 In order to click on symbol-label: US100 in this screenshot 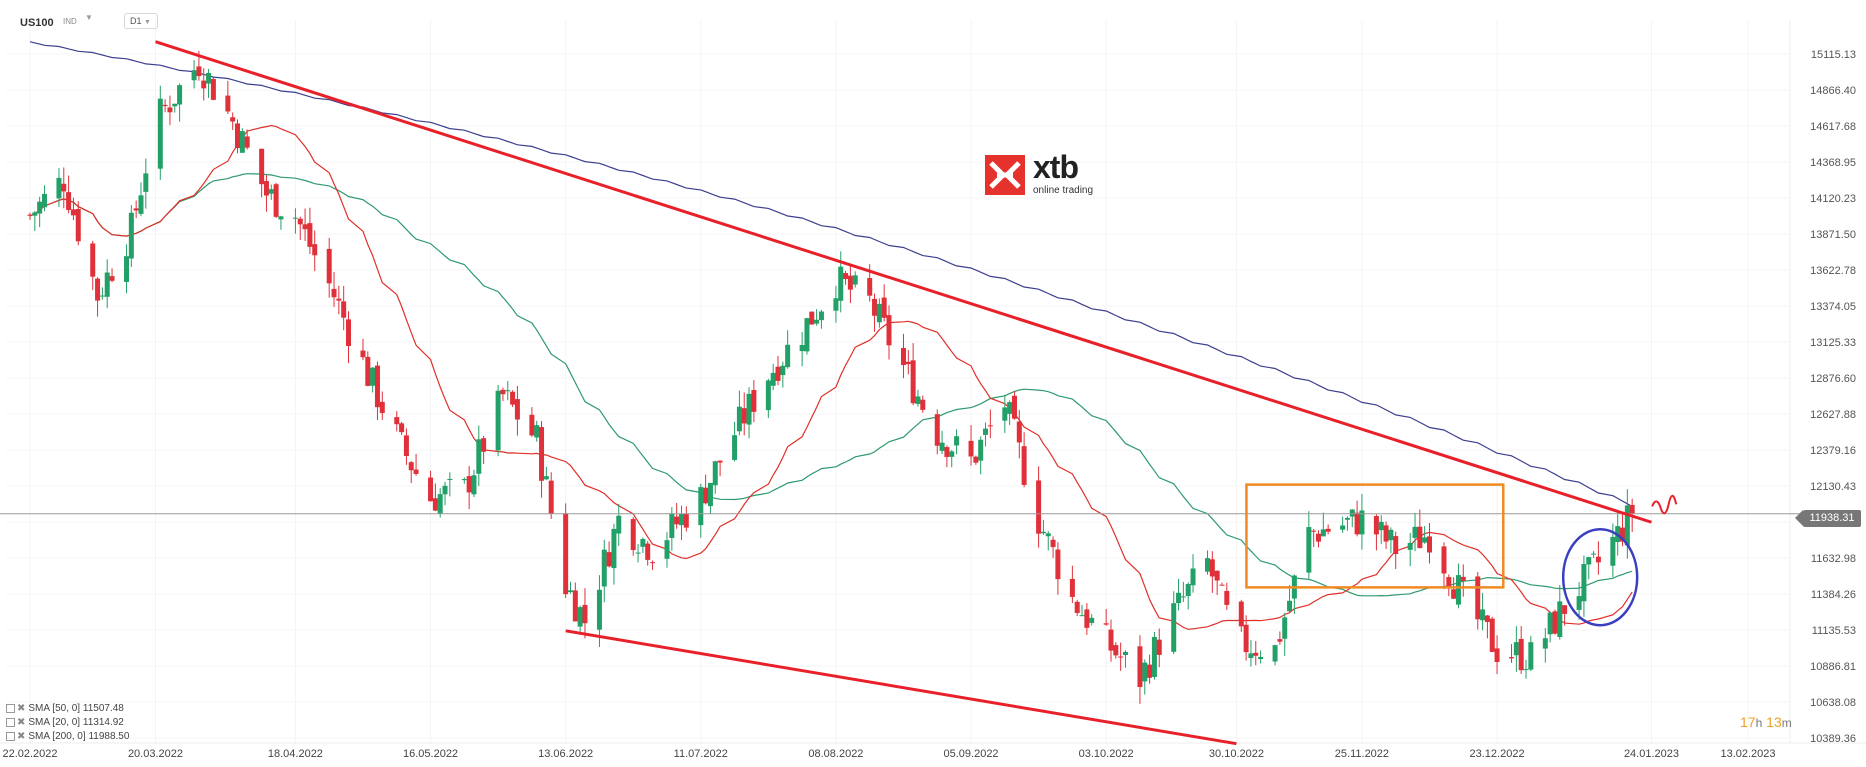, I will do `click(37, 23)`.